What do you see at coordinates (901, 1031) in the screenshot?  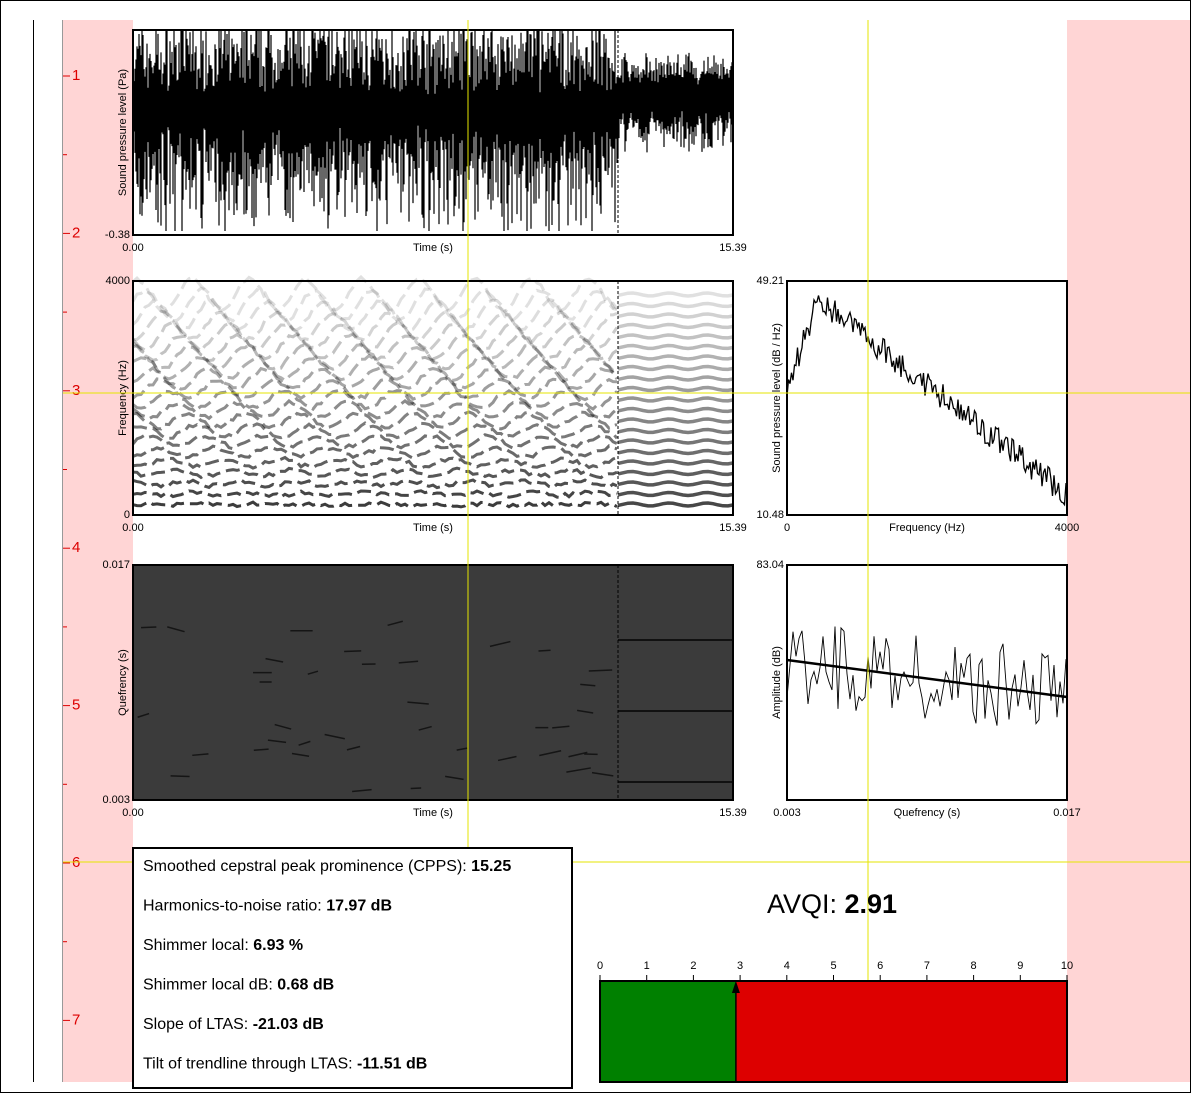 I see `avqi-red` at bounding box center [901, 1031].